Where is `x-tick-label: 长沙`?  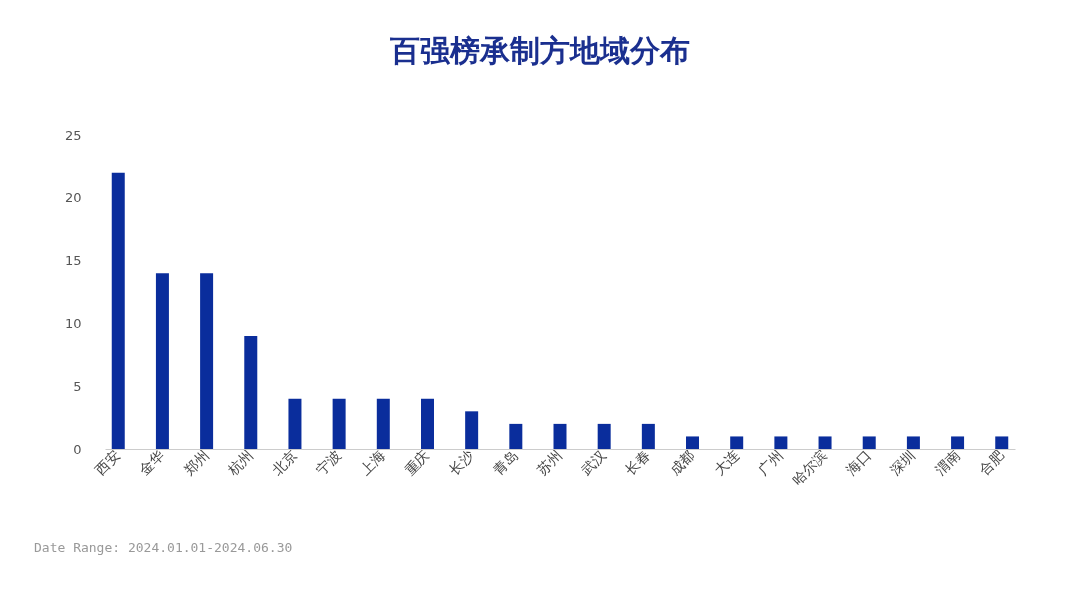 x-tick-label: 长沙 is located at coordinates (461, 463).